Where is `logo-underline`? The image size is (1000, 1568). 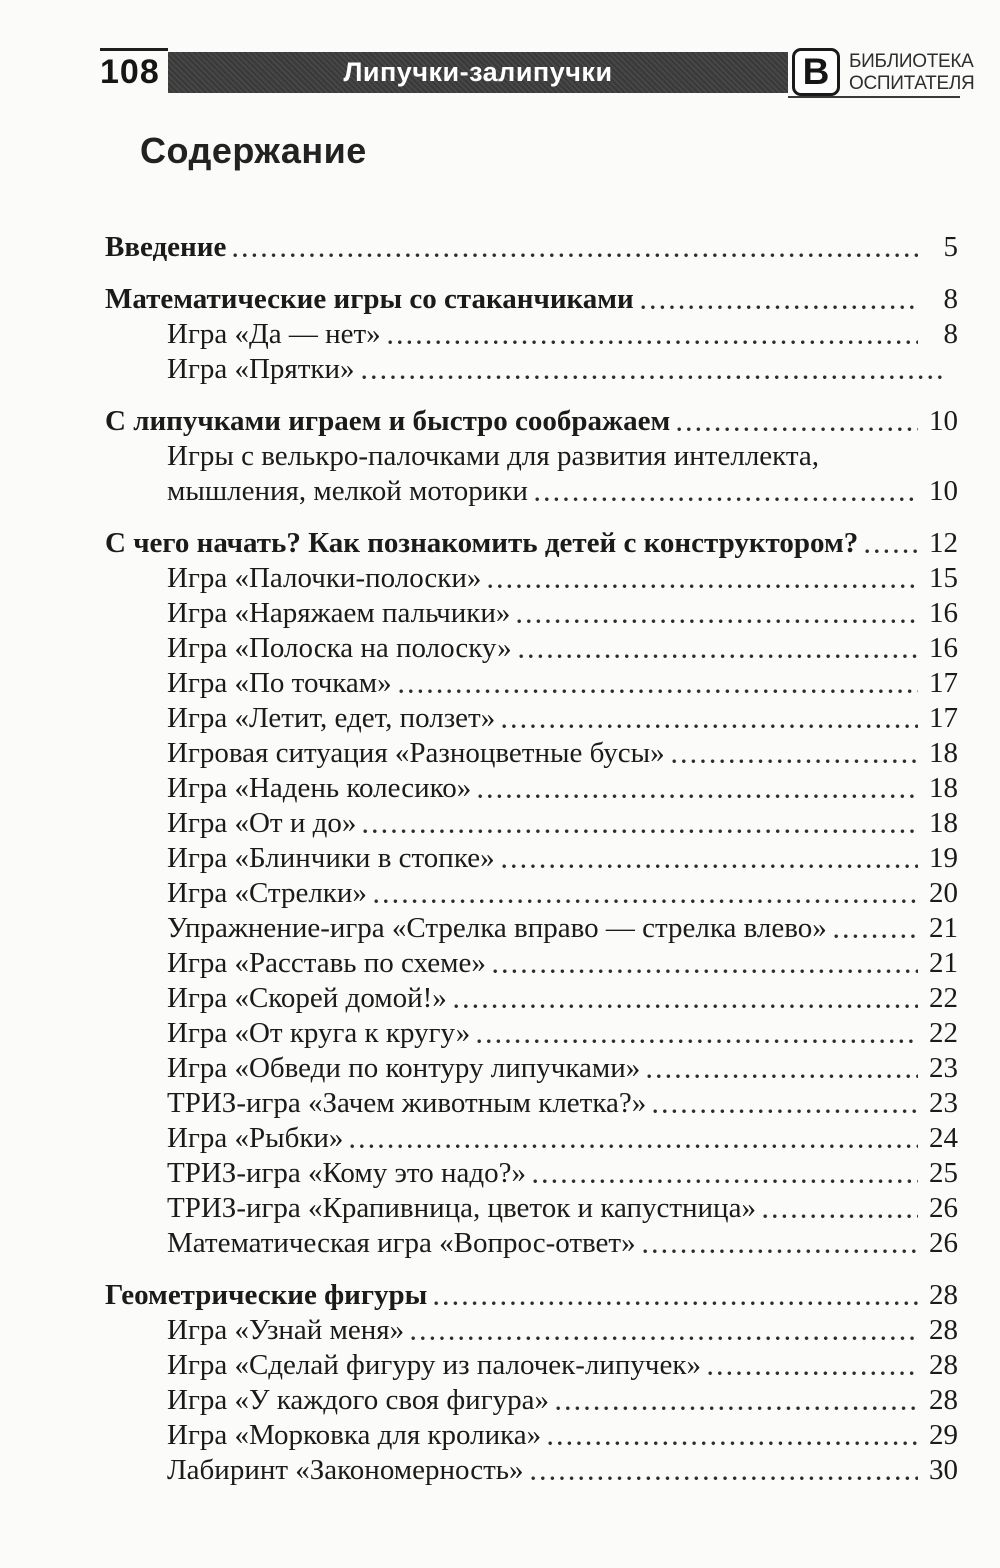 logo-underline is located at coordinates (874, 97).